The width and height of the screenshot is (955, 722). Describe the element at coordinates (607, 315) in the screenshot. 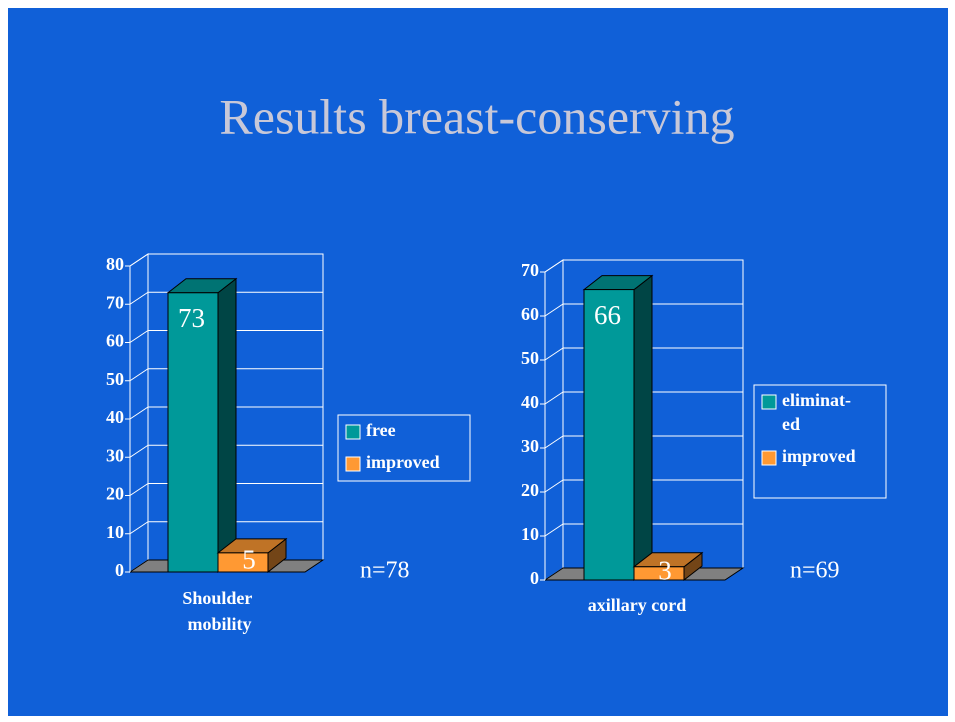

I see `value-label: 66` at that location.